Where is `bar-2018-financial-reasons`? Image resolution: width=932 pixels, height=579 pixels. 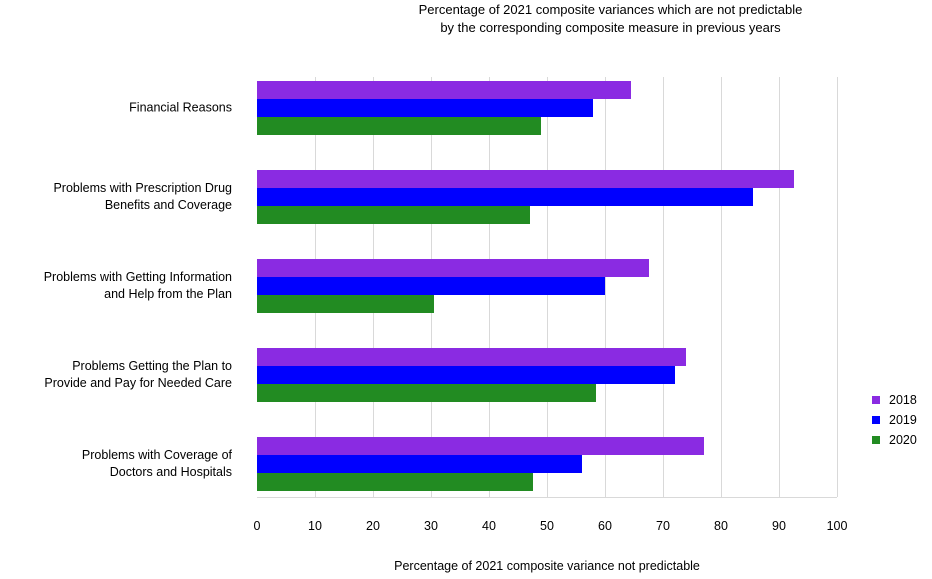
bar-2018-financial-reasons is located at coordinates (444, 90).